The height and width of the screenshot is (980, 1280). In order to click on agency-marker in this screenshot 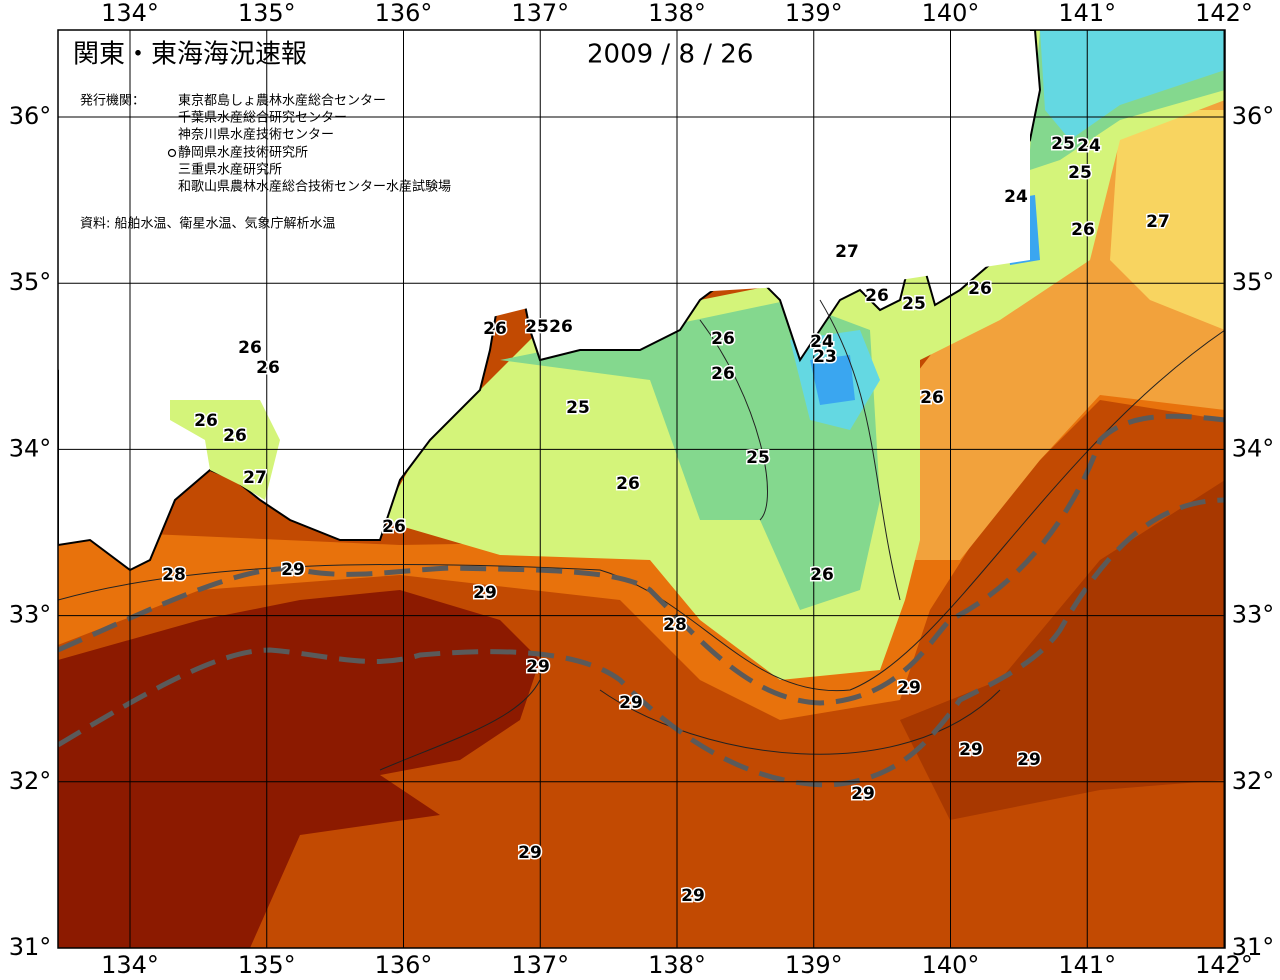, I will do `click(172, 153)`.